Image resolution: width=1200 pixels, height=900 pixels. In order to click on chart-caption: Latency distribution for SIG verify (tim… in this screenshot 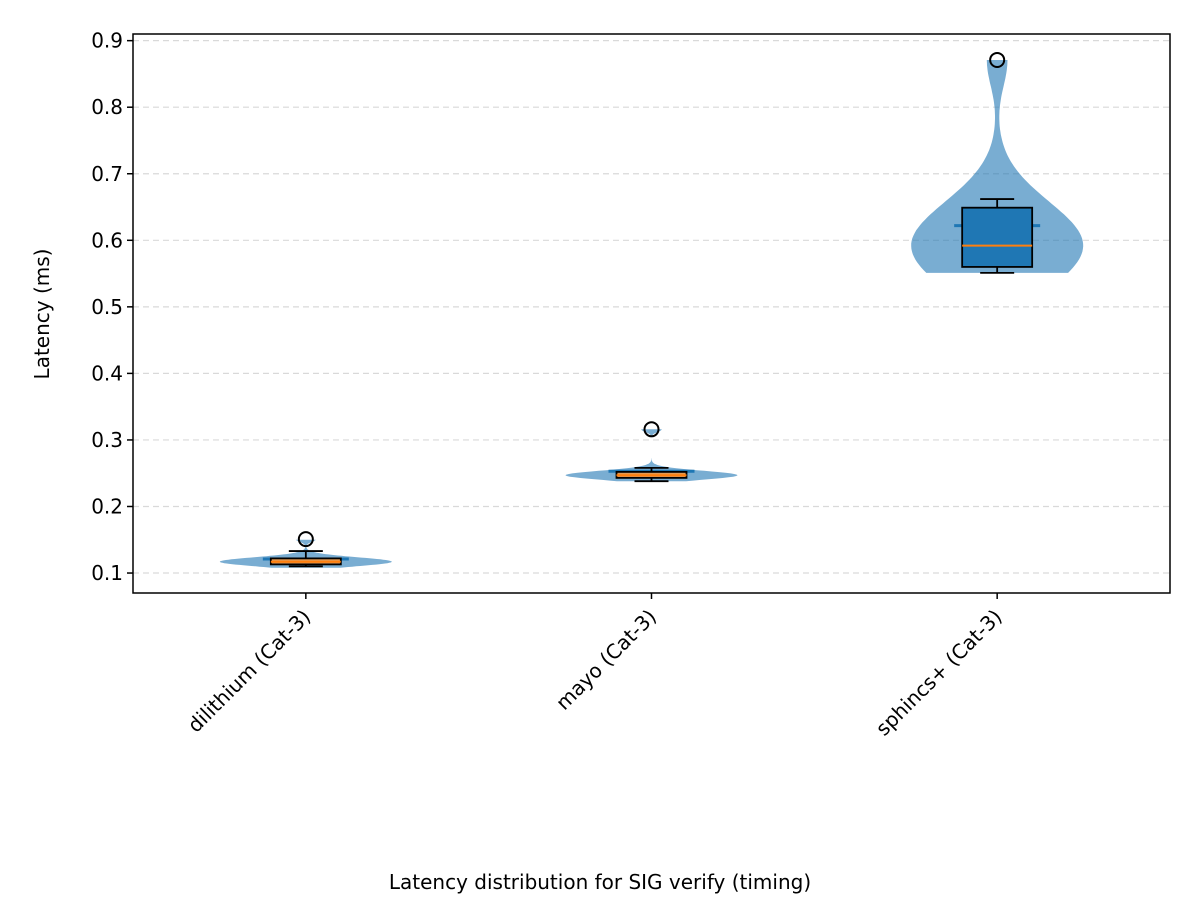, I will do `click(600, 882)`.